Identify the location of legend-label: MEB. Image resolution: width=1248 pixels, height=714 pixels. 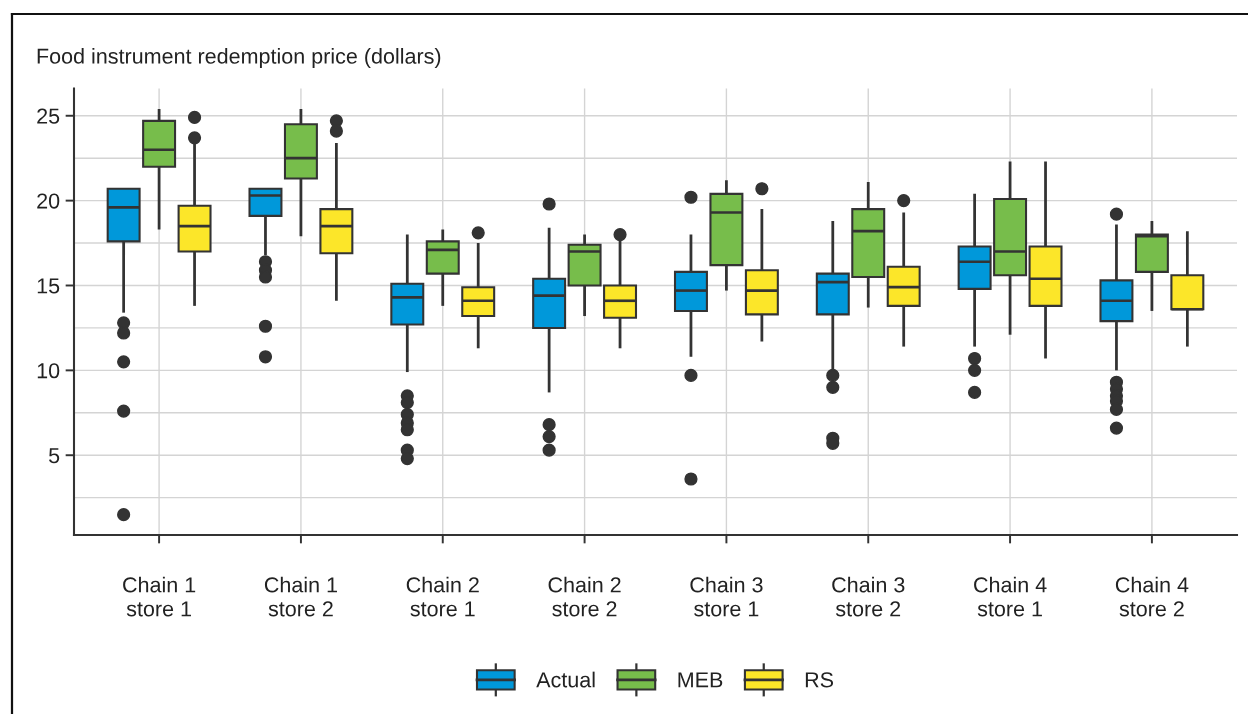
(700, 680).